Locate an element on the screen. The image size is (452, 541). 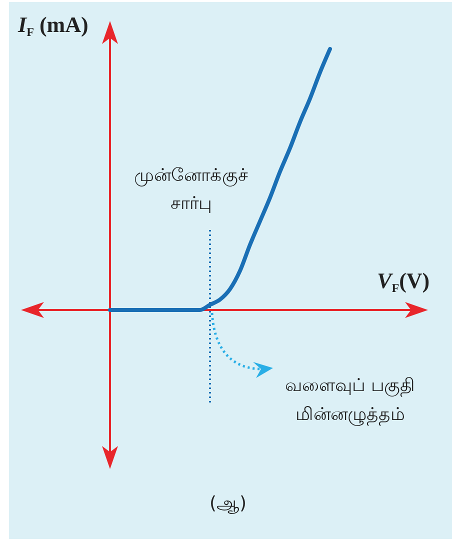
annotation: முன்னோக்குச் சார்பு is located at coordinates (191, 189).